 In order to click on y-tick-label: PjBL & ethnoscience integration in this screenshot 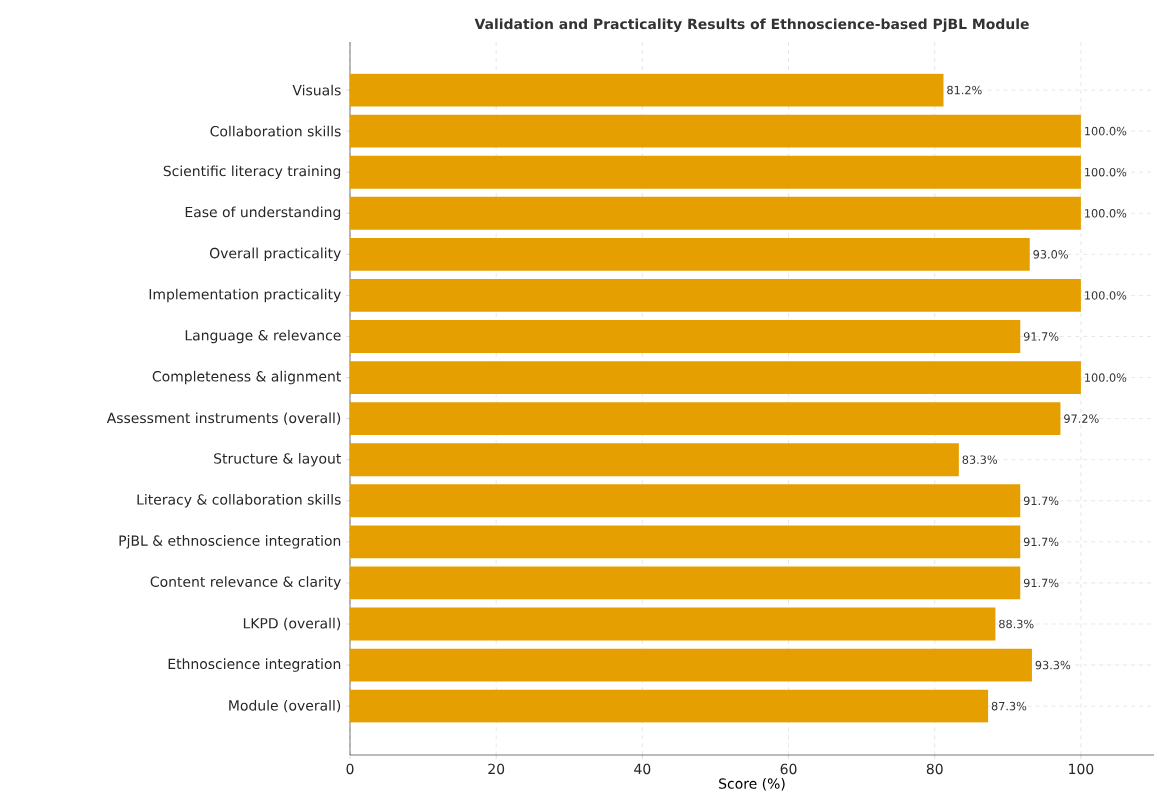, I will do `click(230, 542)`.